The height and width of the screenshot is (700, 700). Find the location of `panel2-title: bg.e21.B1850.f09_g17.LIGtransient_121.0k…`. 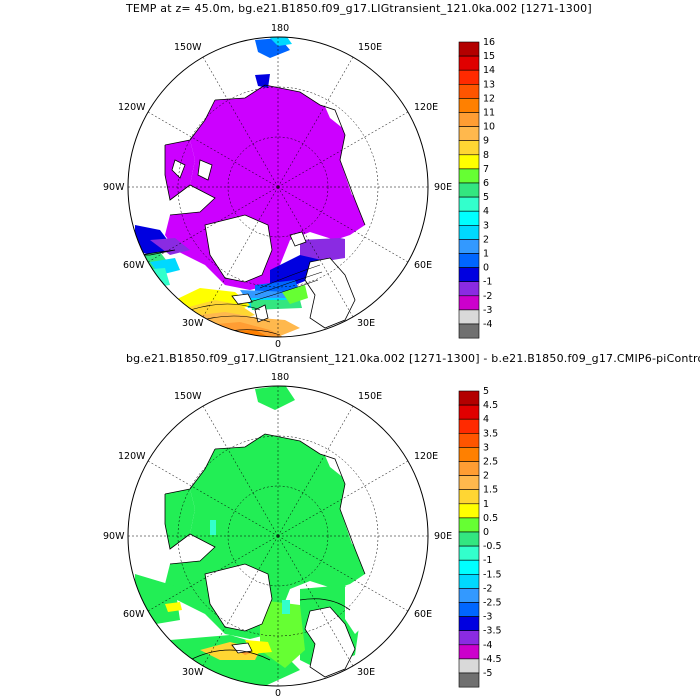

panel2-title: bg.e21.B1850.f09_g17.LIGtransient_121.0k… is located at coordinates (413, 358).